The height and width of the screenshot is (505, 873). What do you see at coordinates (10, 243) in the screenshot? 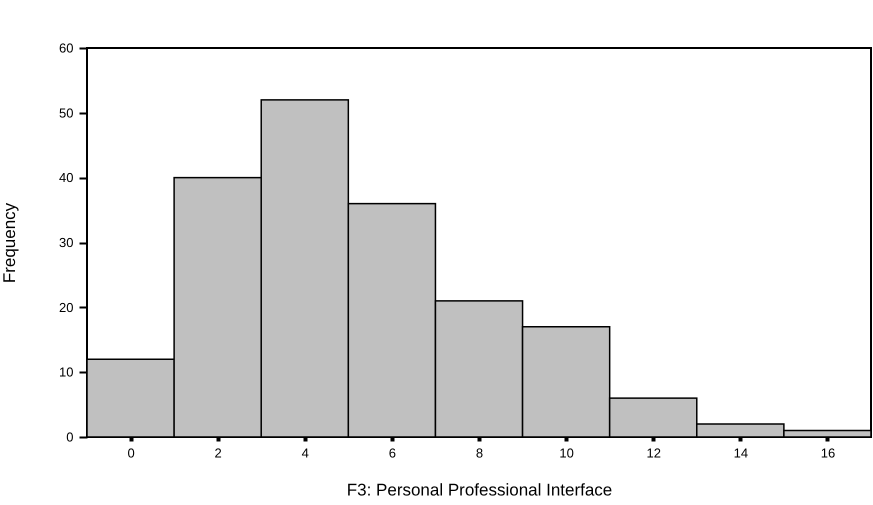
I see `y-axis-title: Frequency` at bounding box center [10, 243].